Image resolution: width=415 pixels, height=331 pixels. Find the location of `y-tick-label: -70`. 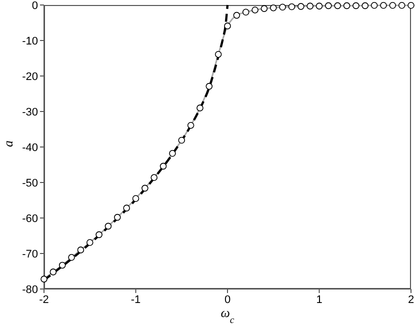

y-tick-label: -70 is located at coordinates (30, 254).